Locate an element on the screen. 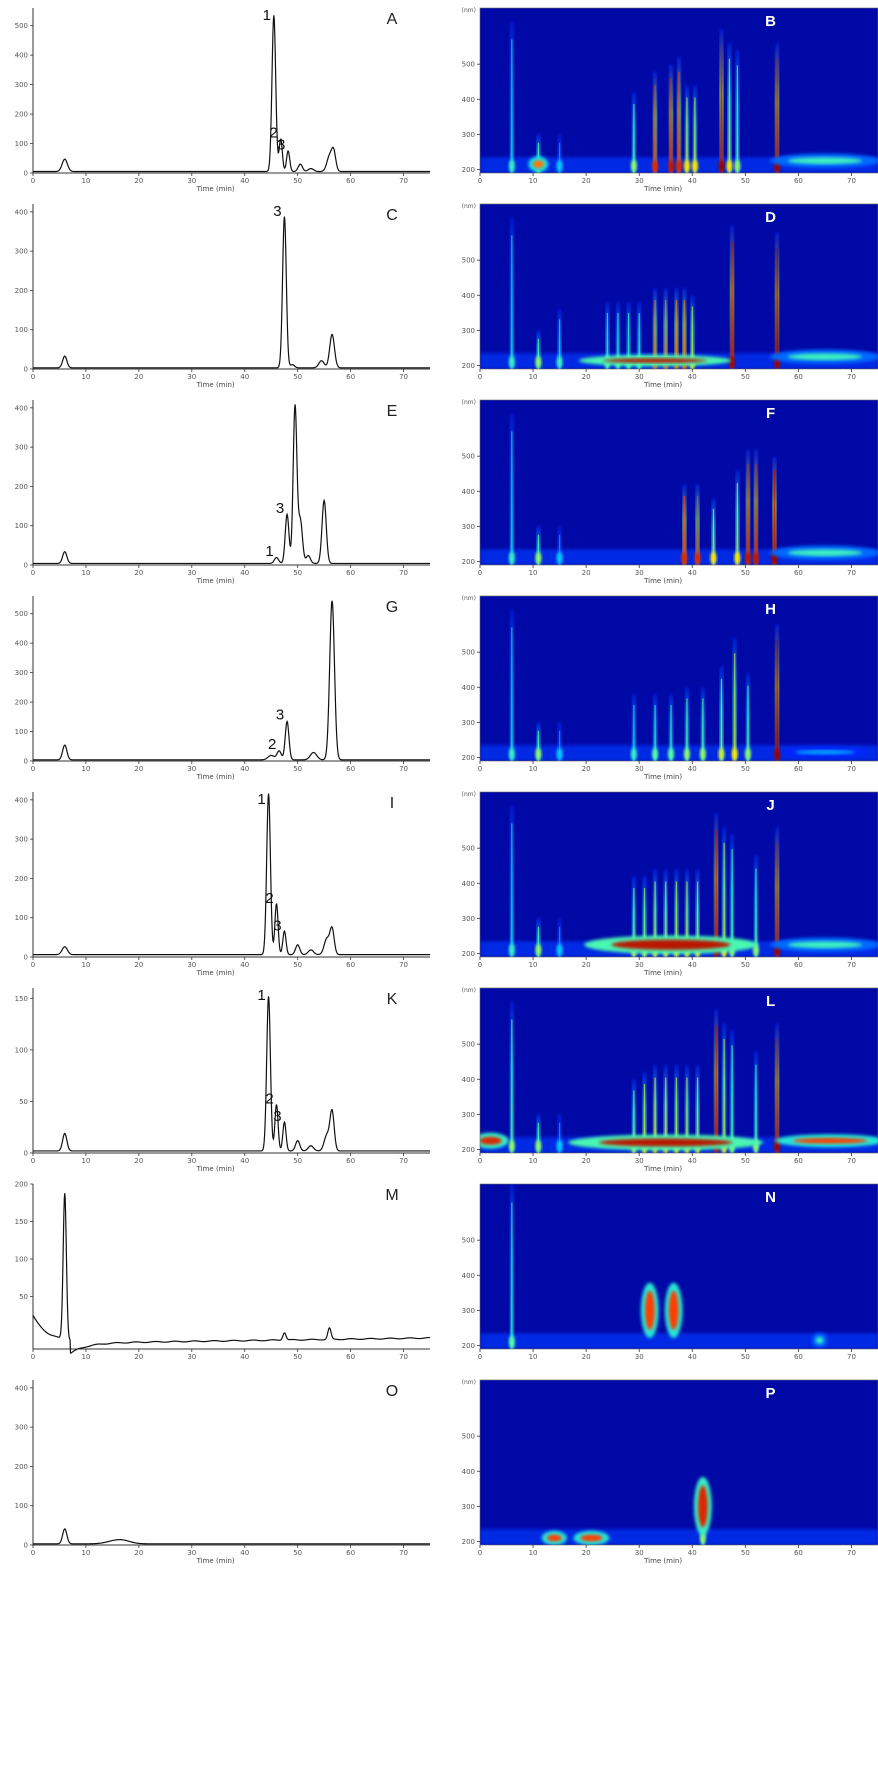 The height and width of the screenshot is (1780, 878). panel-letter: A is located at coordinates (392, 19).